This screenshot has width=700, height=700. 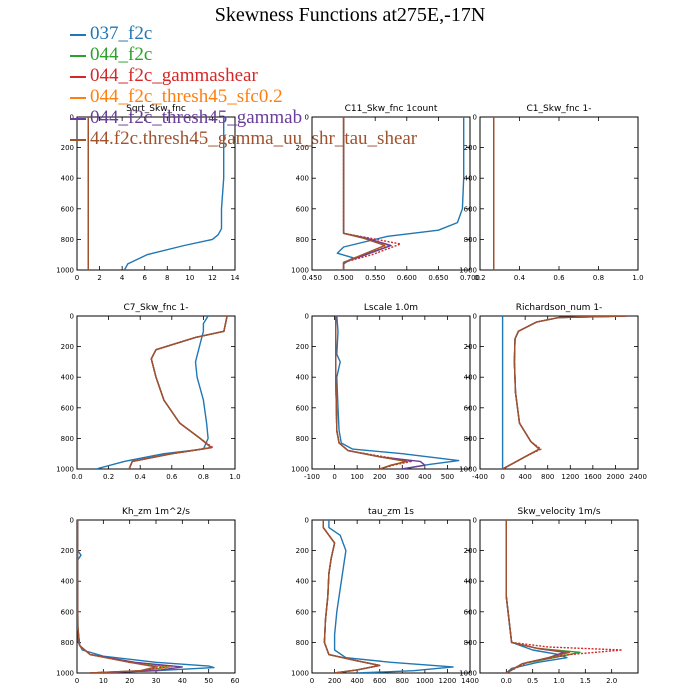 What do you see at coordinates (122, 278) in the screenshot?
I see `x-tick-label: 4` at bounding box center [122, 278].